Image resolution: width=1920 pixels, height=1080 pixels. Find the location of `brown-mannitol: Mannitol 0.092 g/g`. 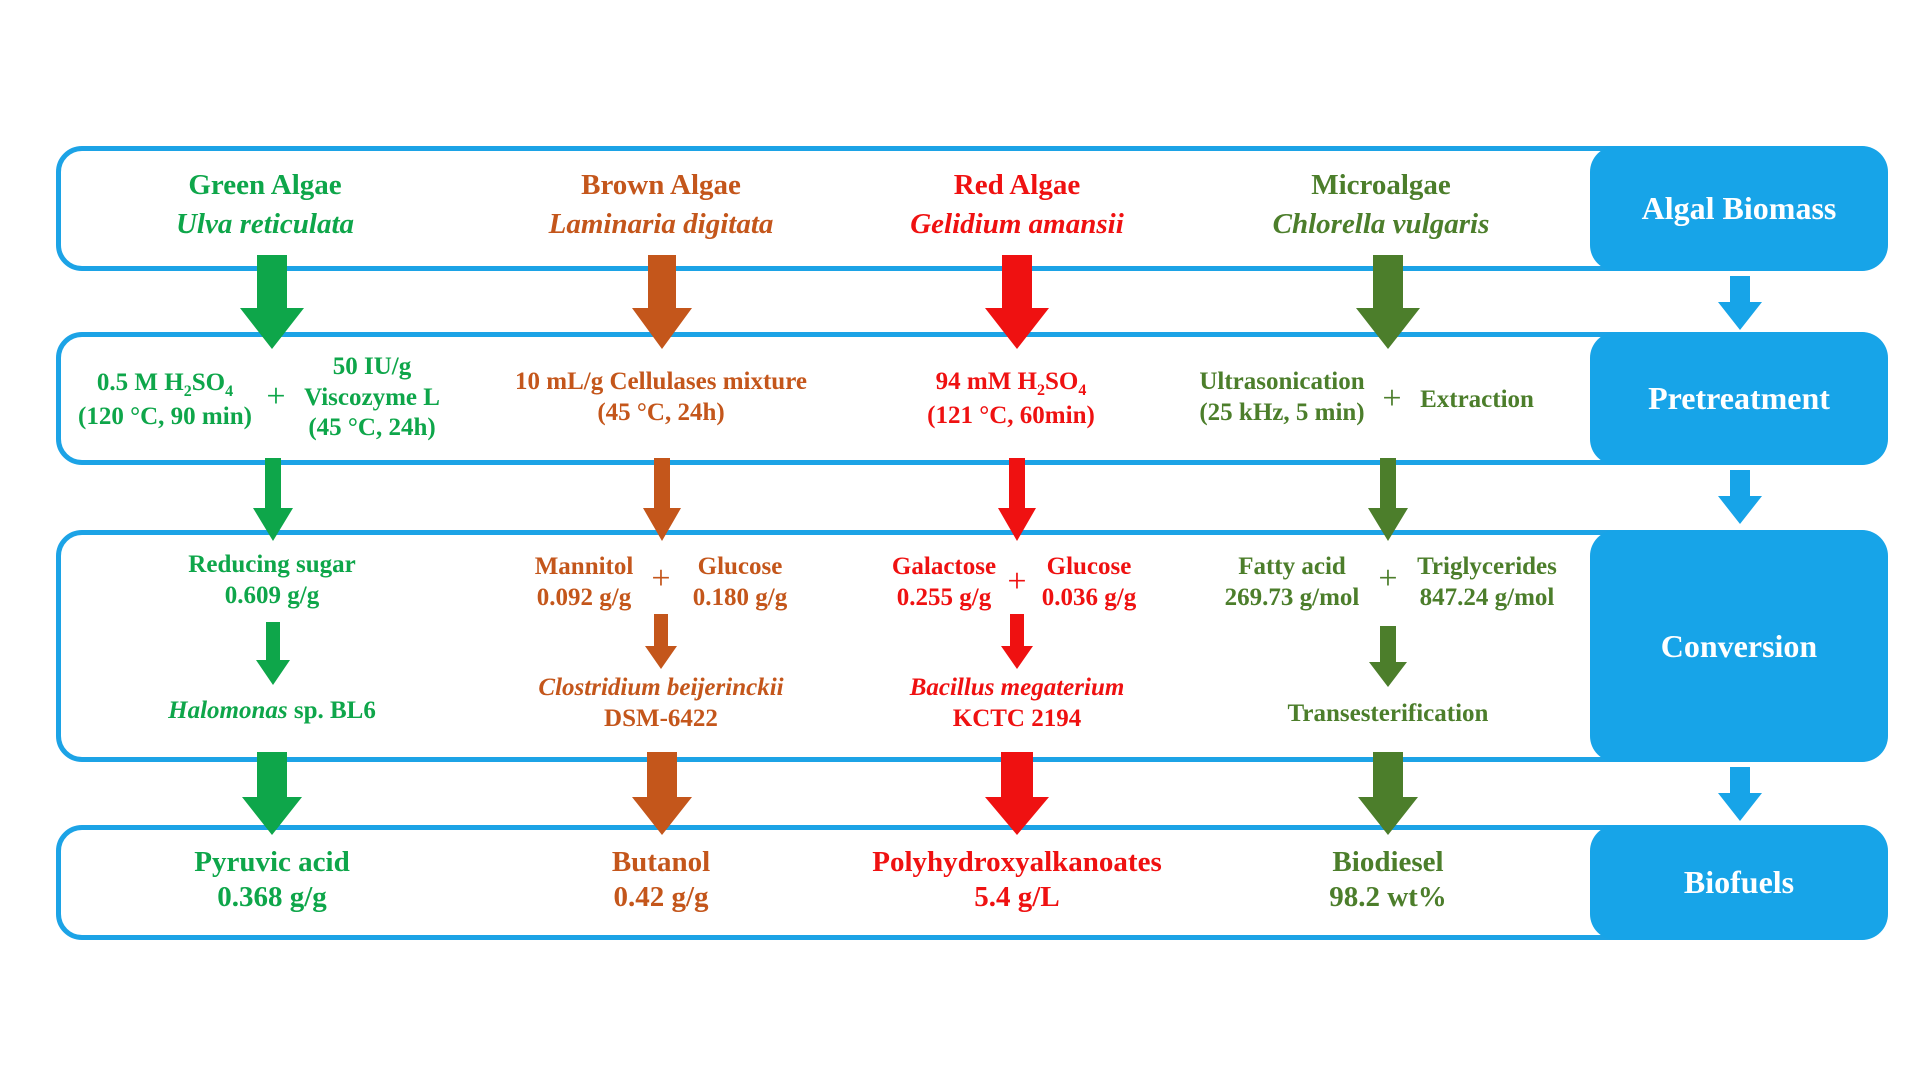

brown-mannitol: Mannitol 0.092 g/g is located at coordinates (584, 582).